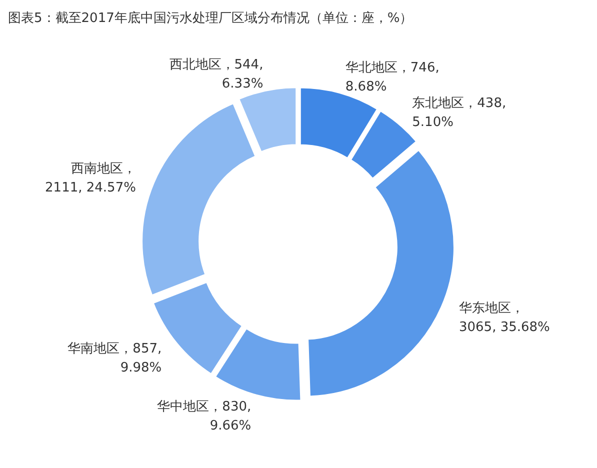 The image size is (597, 468). What do you see at coordinates (210, 18) in the screenshot?
I see `title: 图表5：截至2017年底中国污水处理厂区域分布情况（单位：座，%）` at bounding box center [210, 18].